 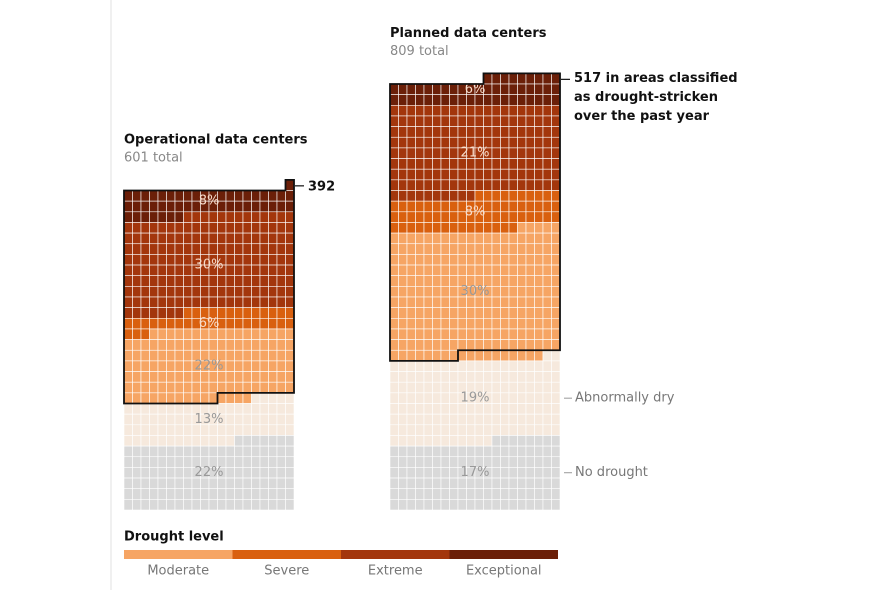 I want to click on value-label: 21%, so click(x=475, y=153).